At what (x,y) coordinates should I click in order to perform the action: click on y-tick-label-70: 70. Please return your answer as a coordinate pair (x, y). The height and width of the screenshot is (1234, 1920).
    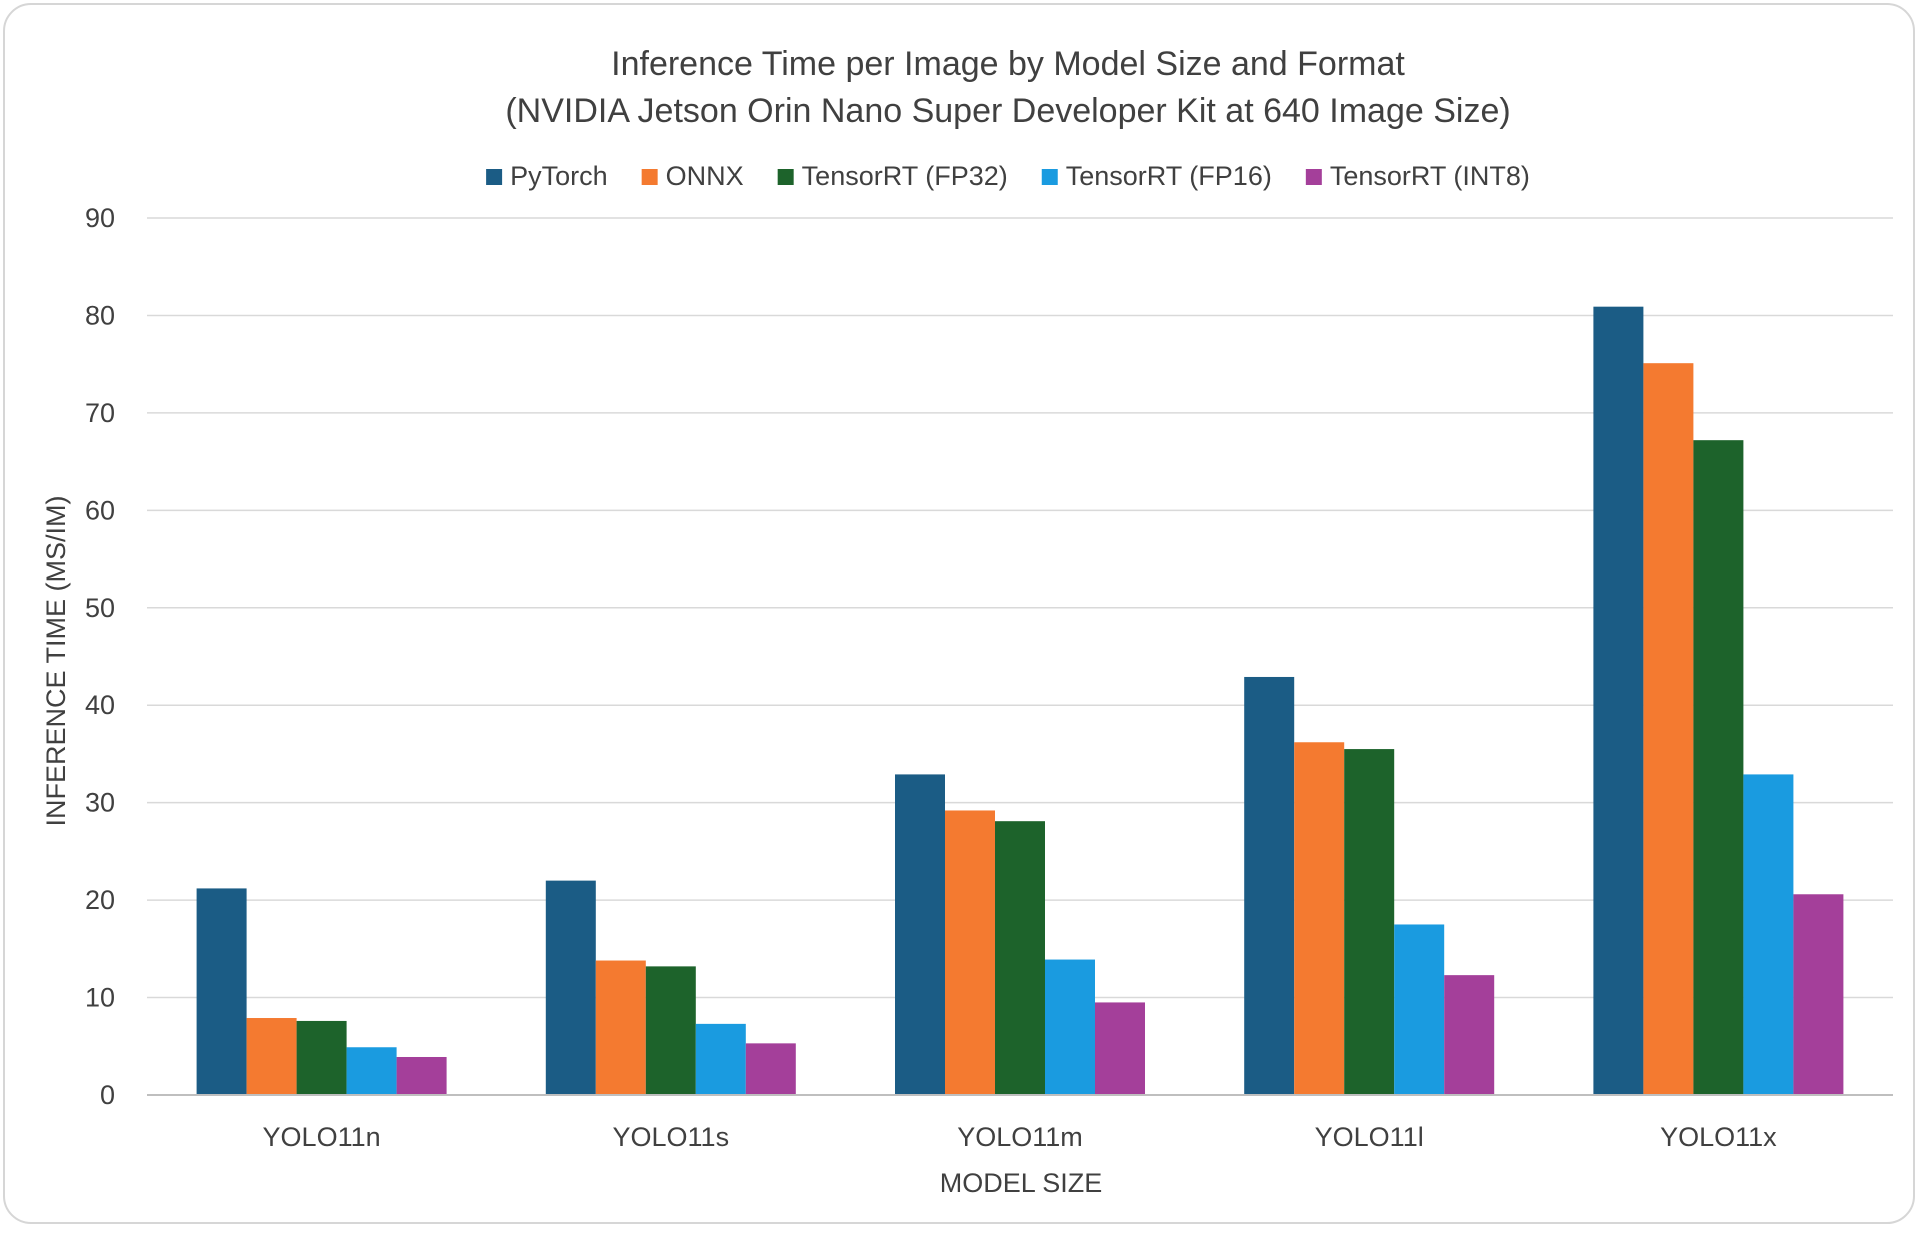
    Looking at the image, I should click on (100, 413).